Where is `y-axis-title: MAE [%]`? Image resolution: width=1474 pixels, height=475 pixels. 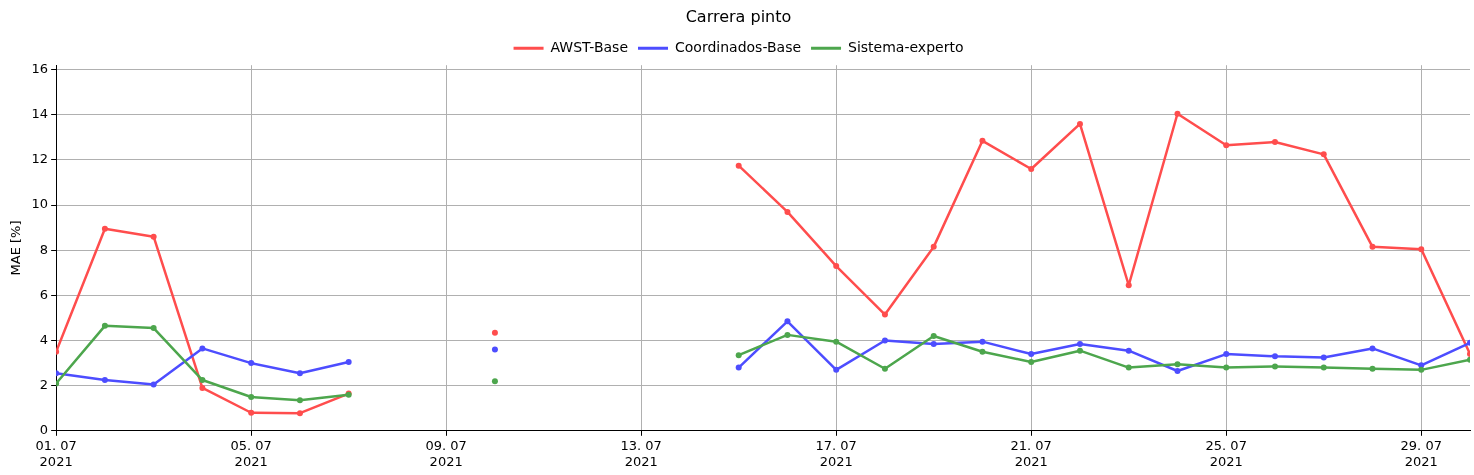 y-axis-title: MAE [%] is located at coordinates (16, 248).